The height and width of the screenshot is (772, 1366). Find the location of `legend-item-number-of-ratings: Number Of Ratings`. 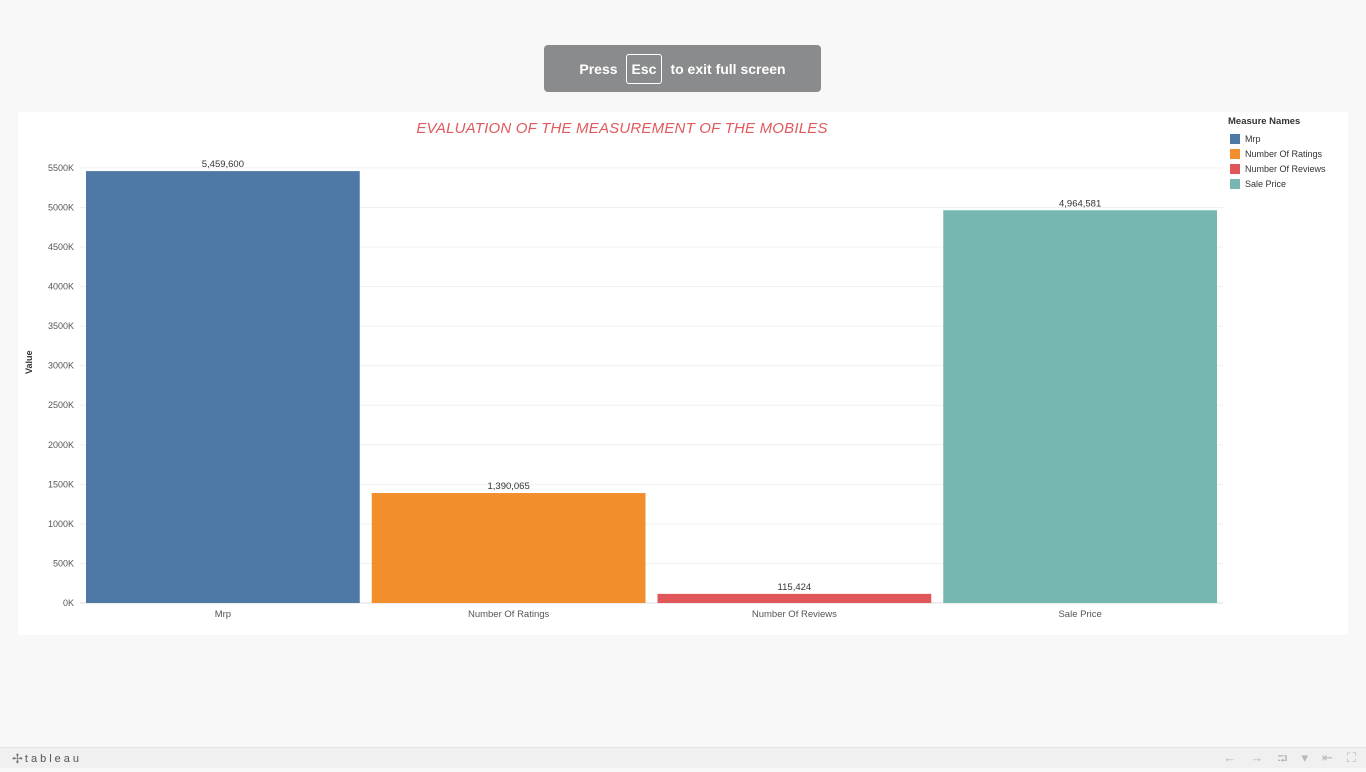

legend-item-number-of-ratings: Number Of Ratings is located at coordinates (1288, 153).